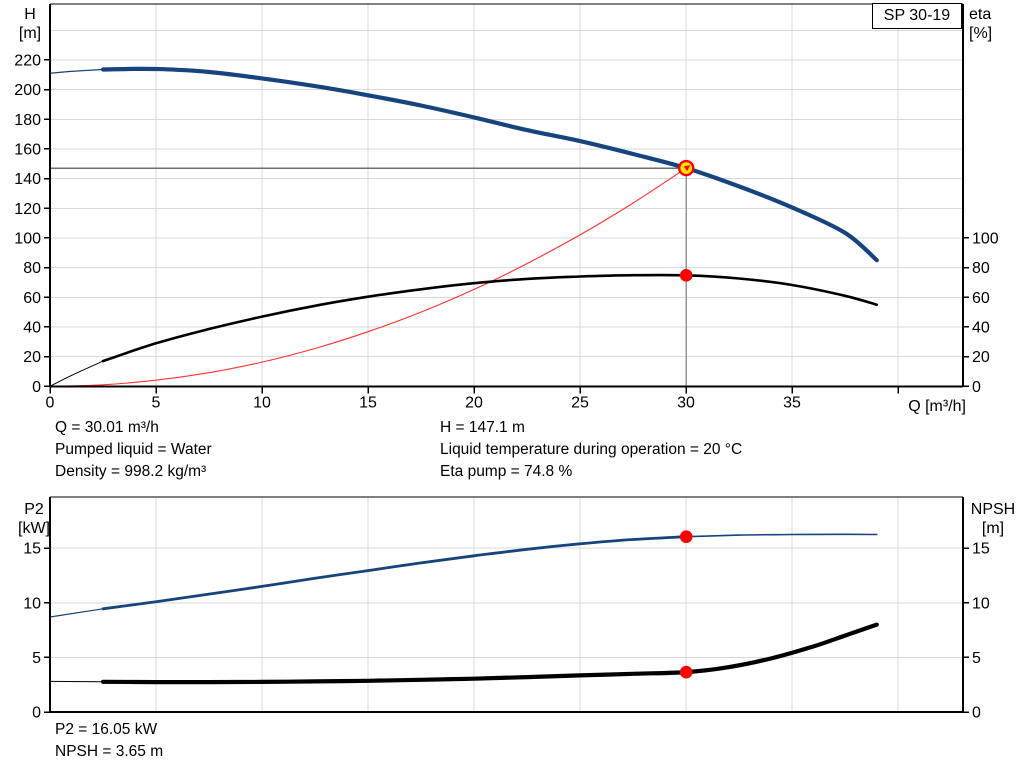 The height and width of the screenshot is (781, 1024). Describe the element at coordinates (981, 357) in the screenshot. I see `right-axis-tick-label: 20` at that location.